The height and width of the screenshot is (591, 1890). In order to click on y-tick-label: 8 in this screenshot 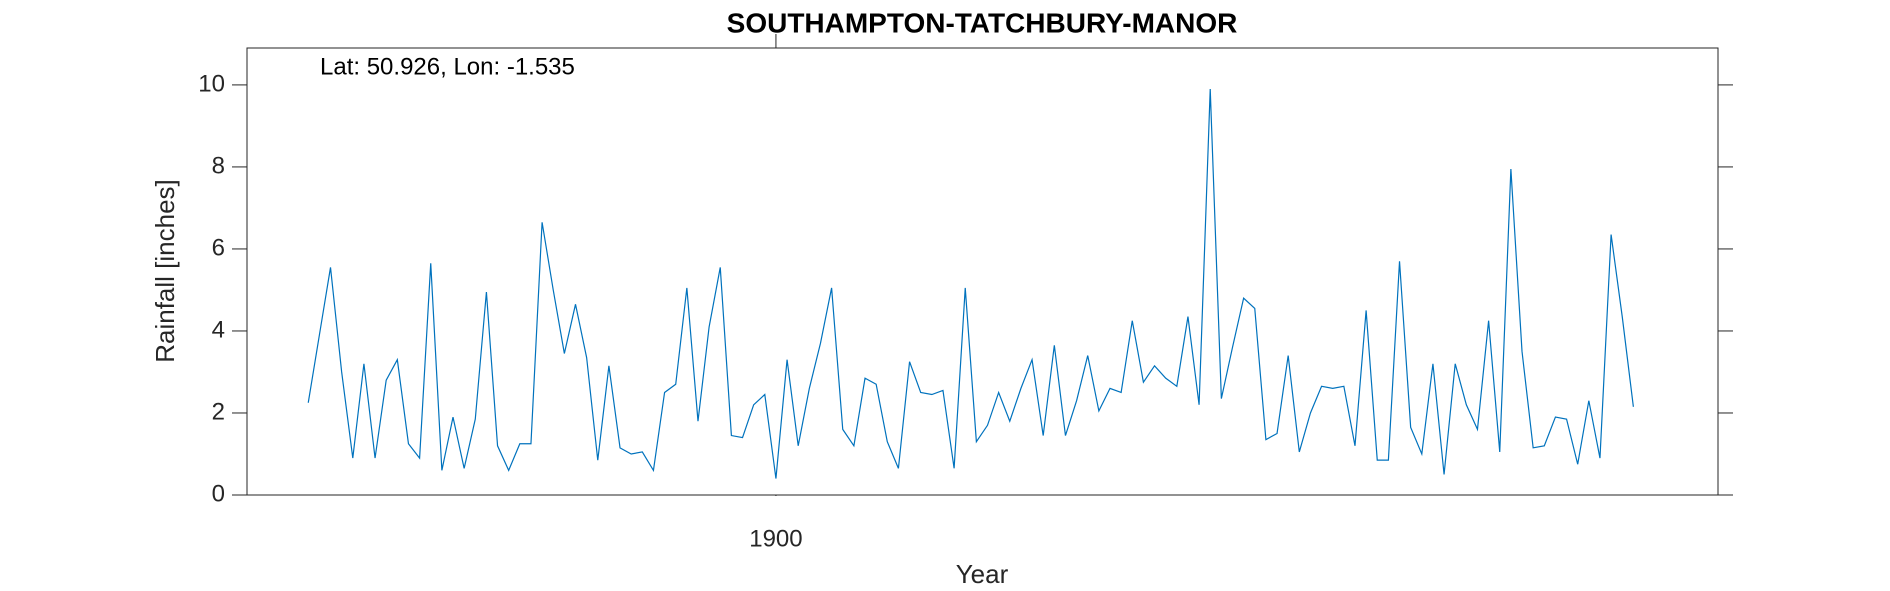, I will do `click(218, 165)`.